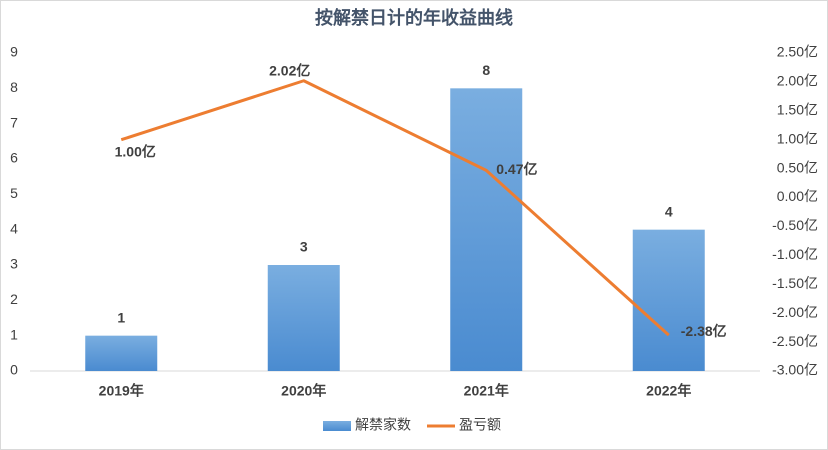 This screenshot has height=450, width=828. I want to click on y-tick-label: 1, so click(14, 334).